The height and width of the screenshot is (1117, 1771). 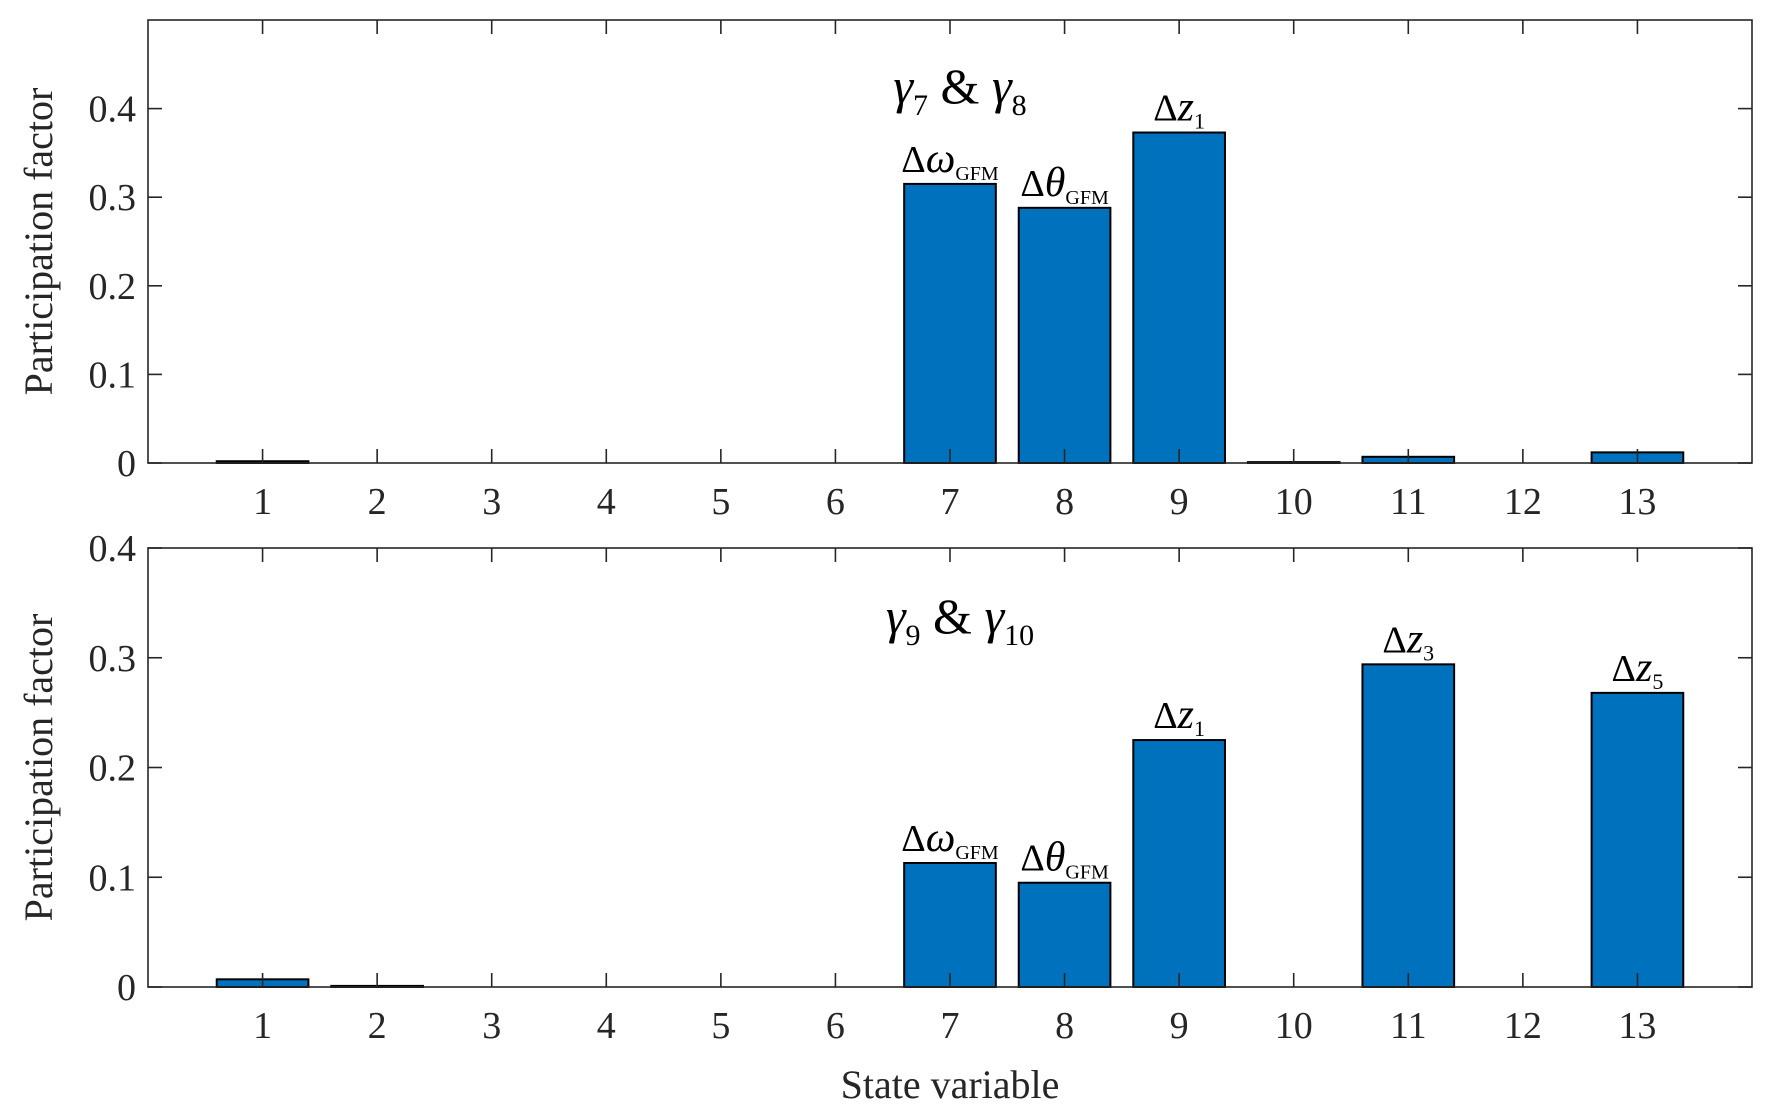 I want to click on chart-title: γ9 & γ10, so click(x=960, y=620).